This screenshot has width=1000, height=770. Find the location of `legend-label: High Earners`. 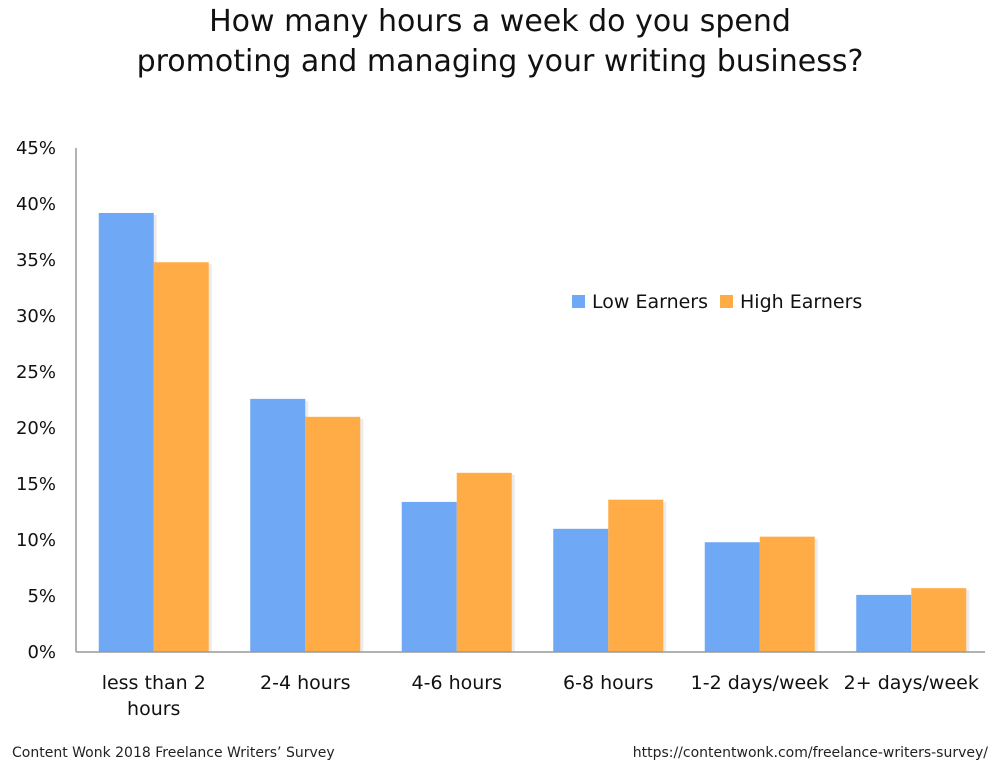

legend-label: High Earners is located at coordinates (801, 302).